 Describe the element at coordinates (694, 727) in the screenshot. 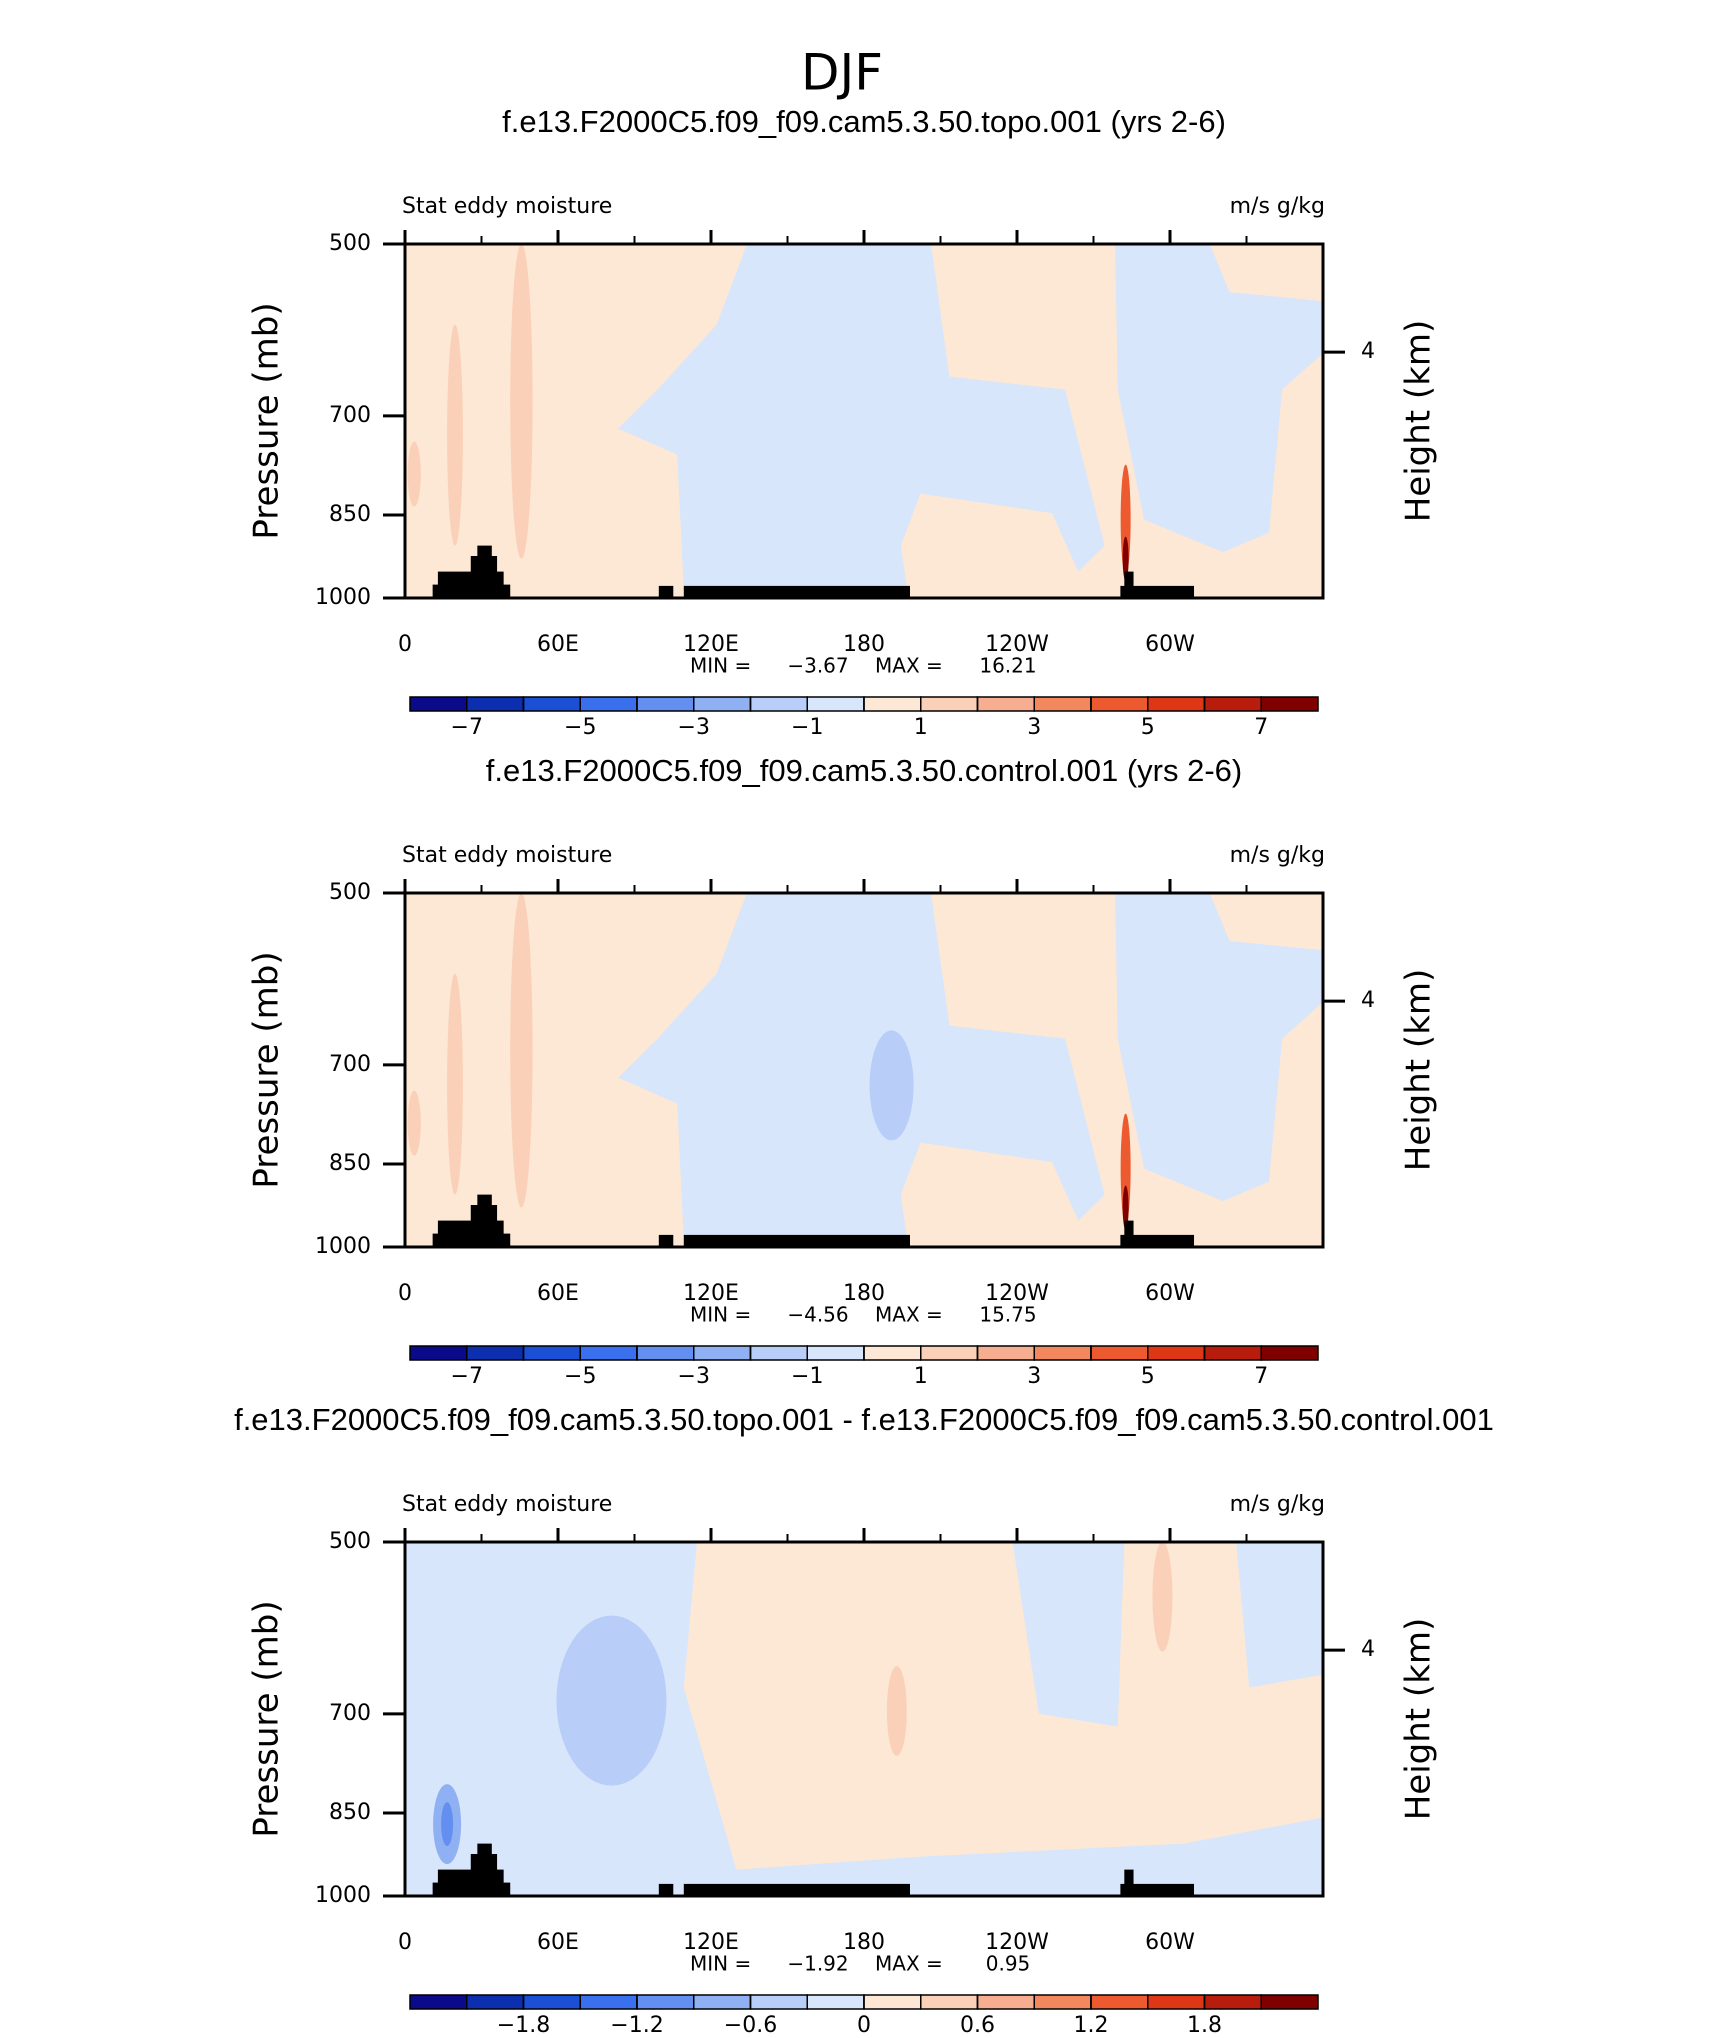

I see `colorbar-tick-label: −3` at that location.